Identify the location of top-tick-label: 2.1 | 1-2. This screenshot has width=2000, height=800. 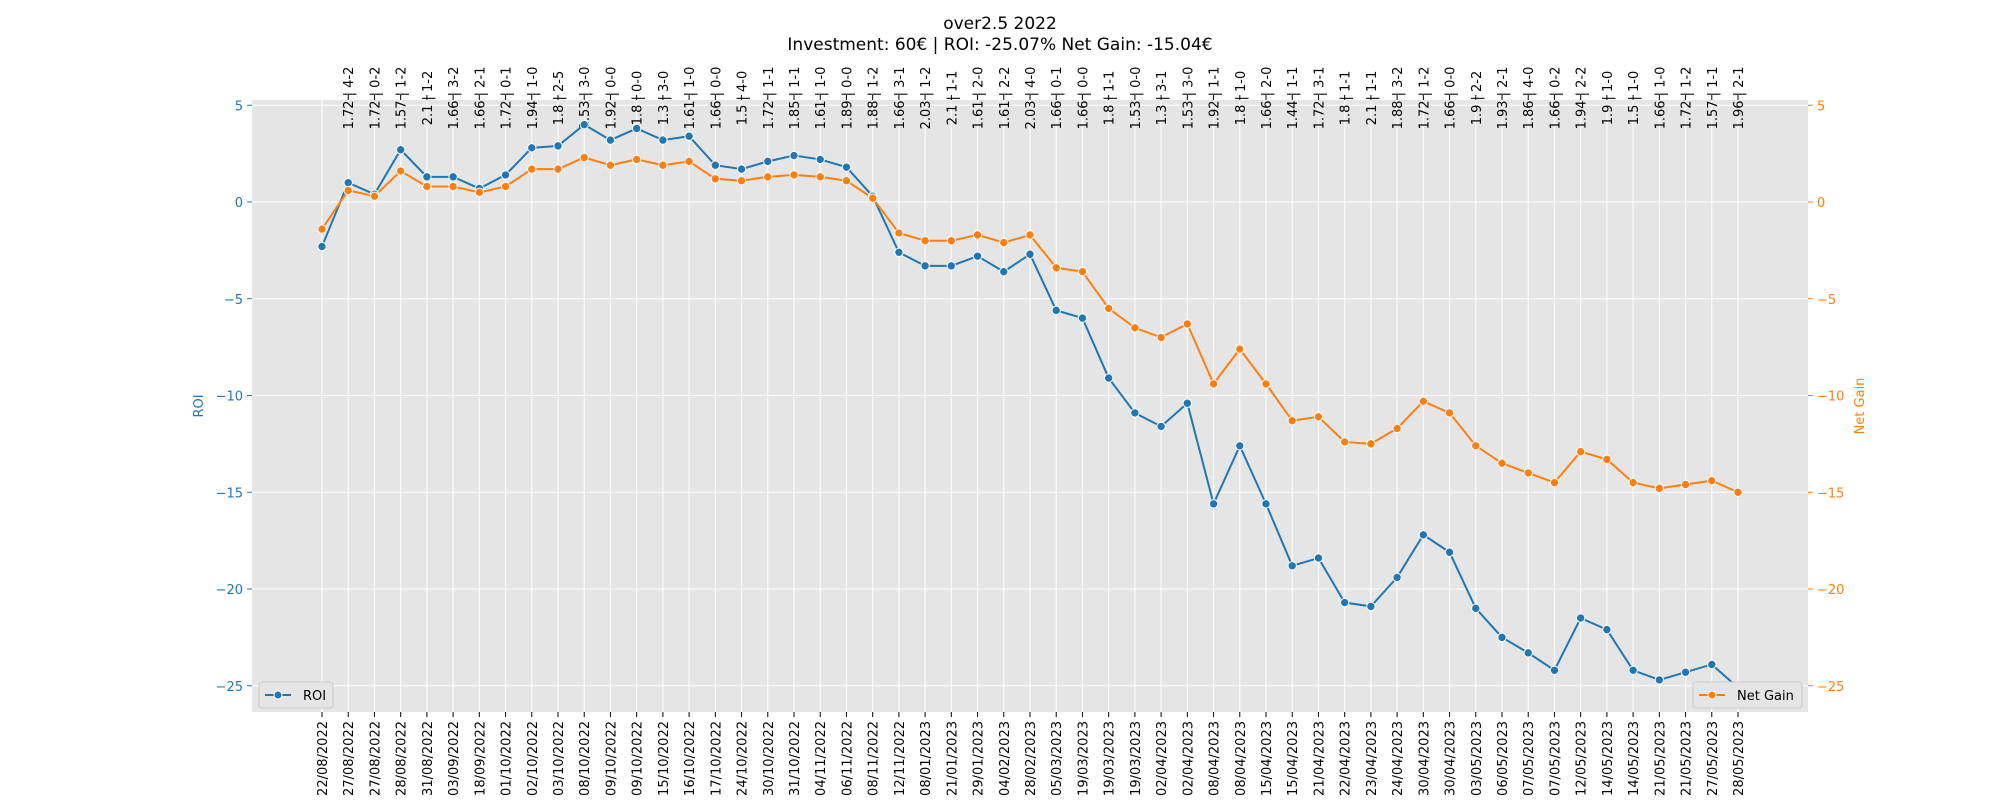
(428, 98).